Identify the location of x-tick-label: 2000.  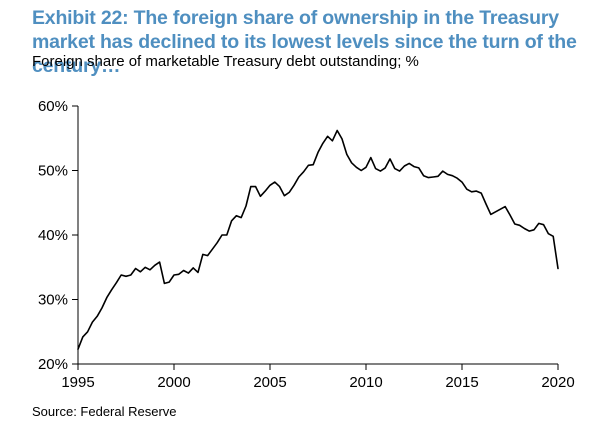
(173, 382).